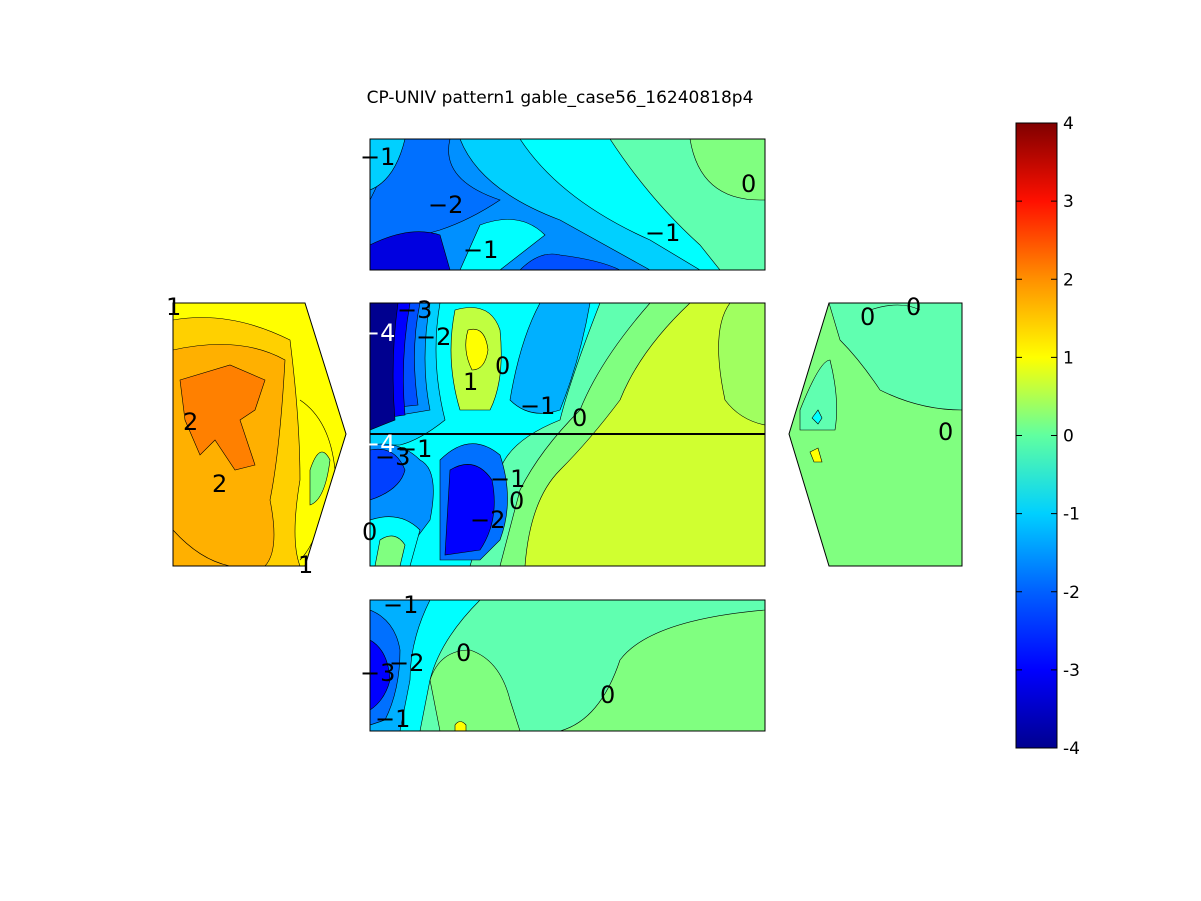  What do you see at coordinates (392, 457) in the screenshot?
I see `contour-label-center-lower: −3` at bounding box center [392, 457].